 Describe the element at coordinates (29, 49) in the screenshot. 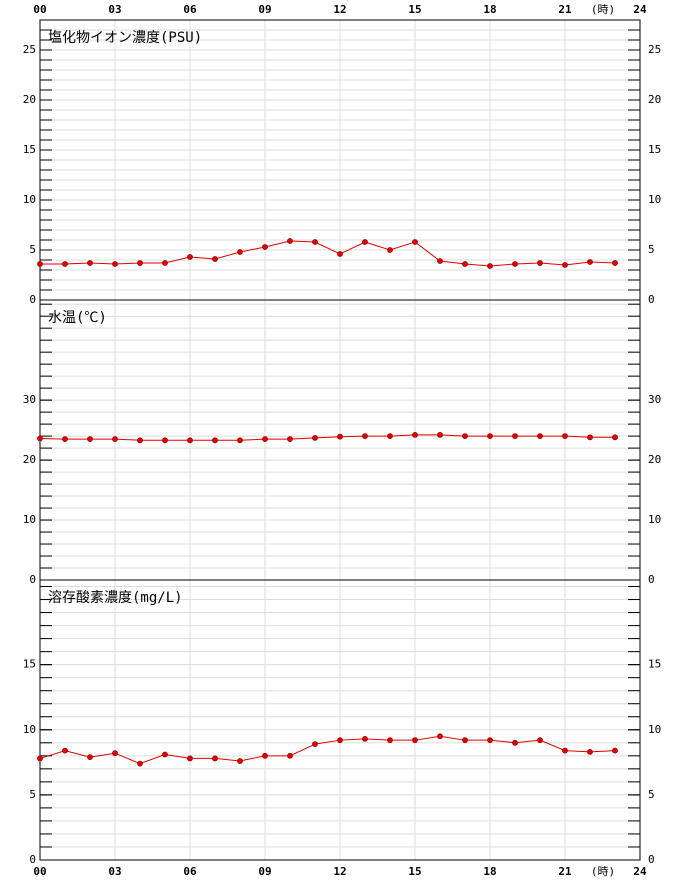

I see `y-tick-label: 25` at that location.